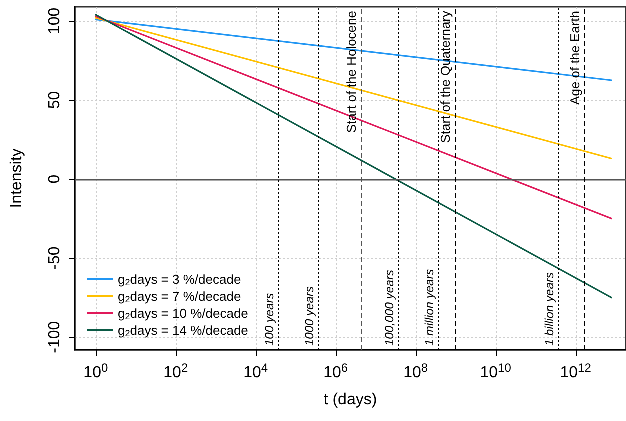  Describe the element at coordinates (309, 316) in the screenshot. I see `ref-line-label: 1000 years` at that location.